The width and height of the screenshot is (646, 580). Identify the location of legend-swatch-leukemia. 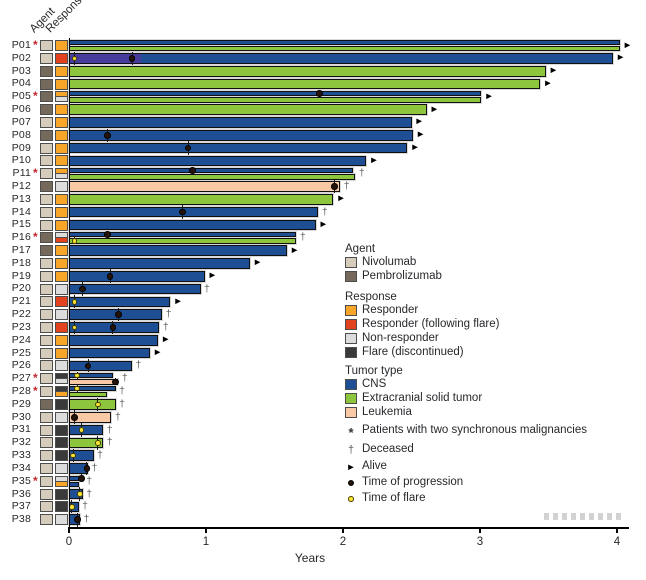
(351, 412).